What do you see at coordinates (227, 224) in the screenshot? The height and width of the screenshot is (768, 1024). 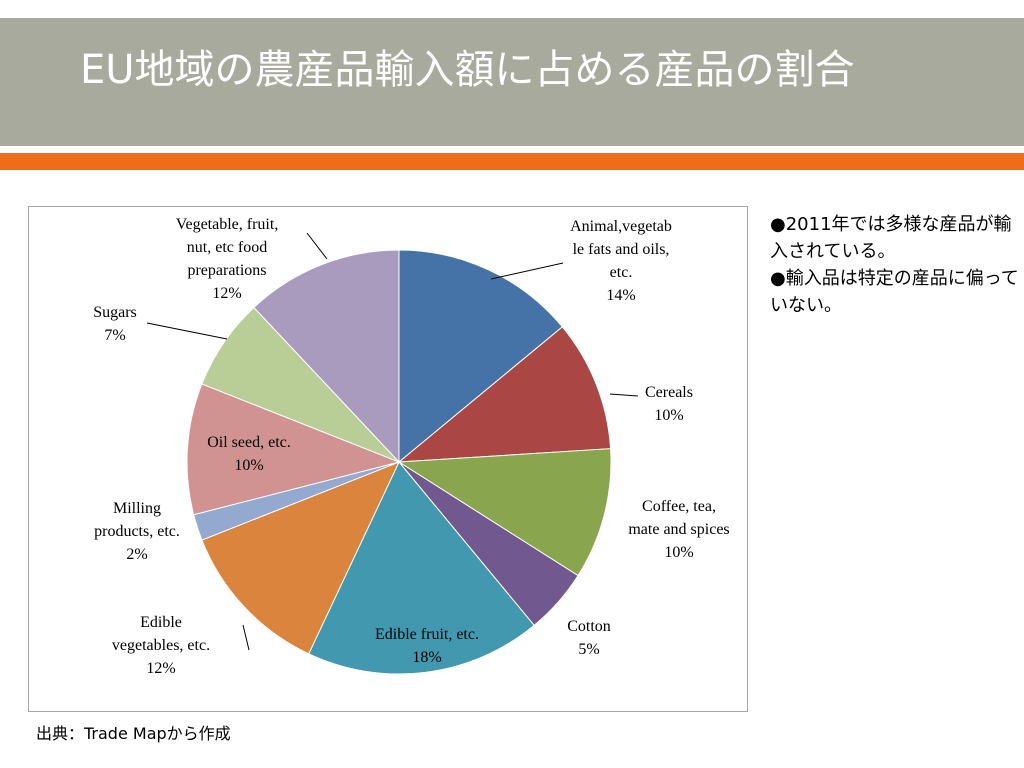 I see `slice-name: Vegetable, fruit,` at bounding box center [227, 224].